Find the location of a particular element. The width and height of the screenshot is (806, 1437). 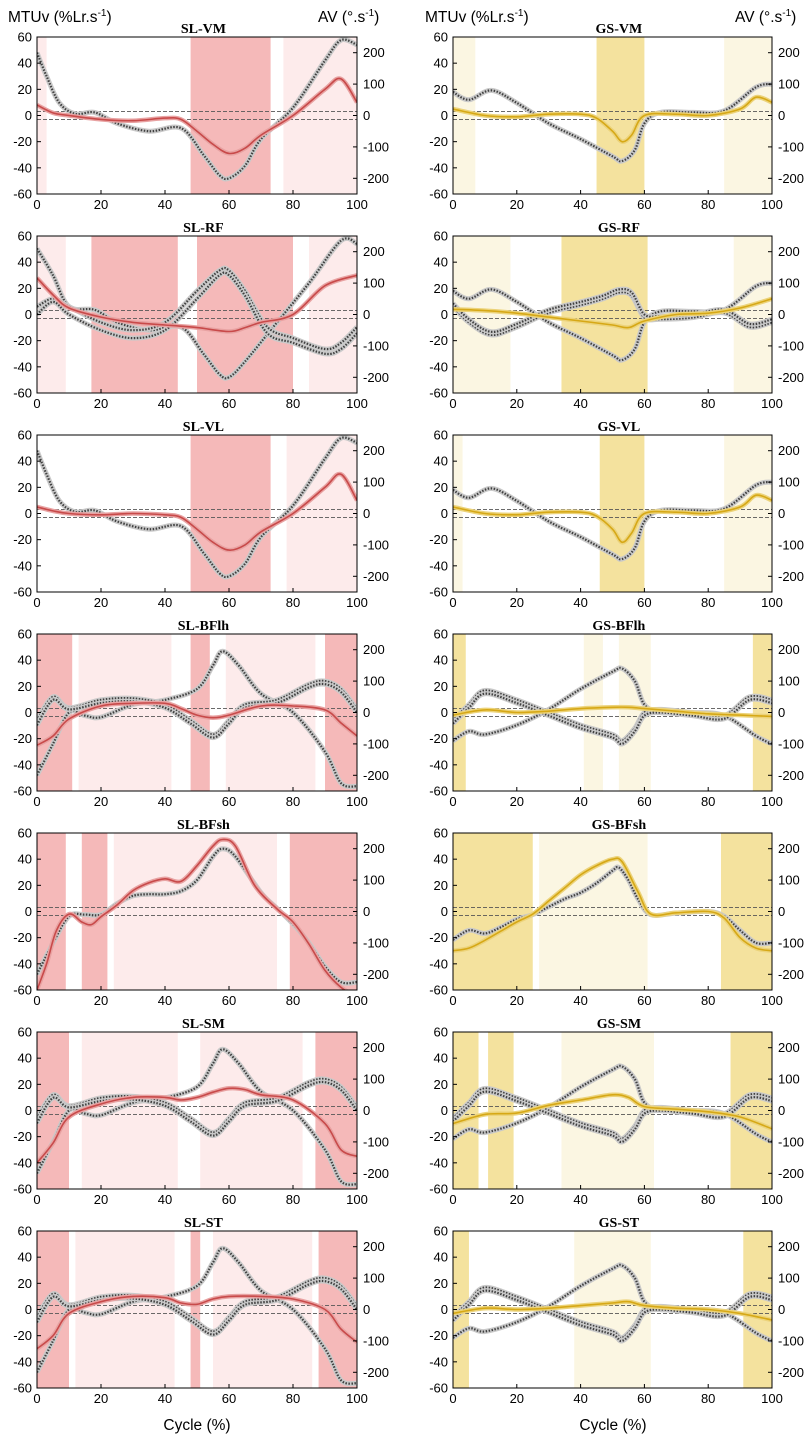

av-curve-band is located at coordinates (612, 1312).